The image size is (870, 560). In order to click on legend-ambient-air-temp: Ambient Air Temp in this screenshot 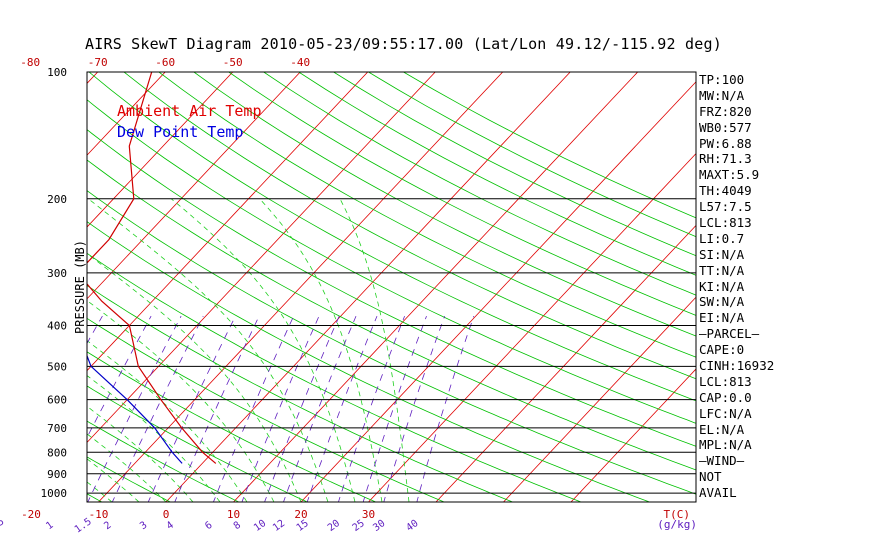, I will do `click(189, 111)`.